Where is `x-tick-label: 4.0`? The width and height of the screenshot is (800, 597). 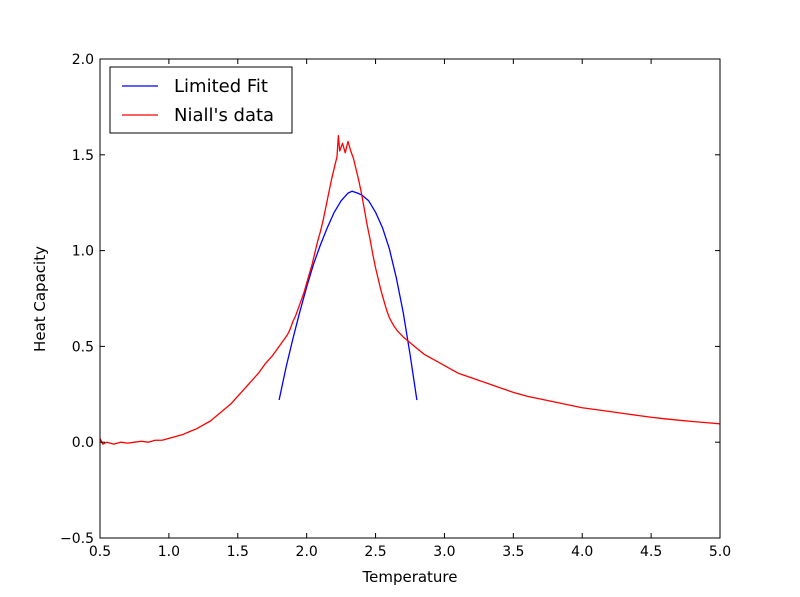 x-tick-label: 4.0 is located at coordinates (582, 552).